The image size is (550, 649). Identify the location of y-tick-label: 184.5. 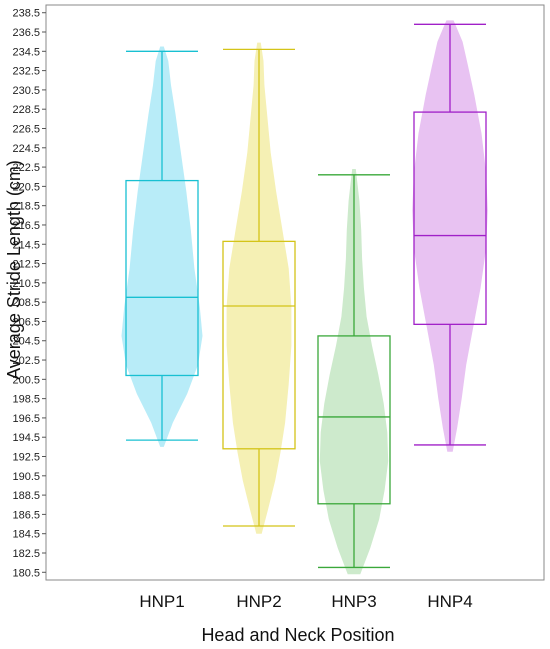
(26, 535).